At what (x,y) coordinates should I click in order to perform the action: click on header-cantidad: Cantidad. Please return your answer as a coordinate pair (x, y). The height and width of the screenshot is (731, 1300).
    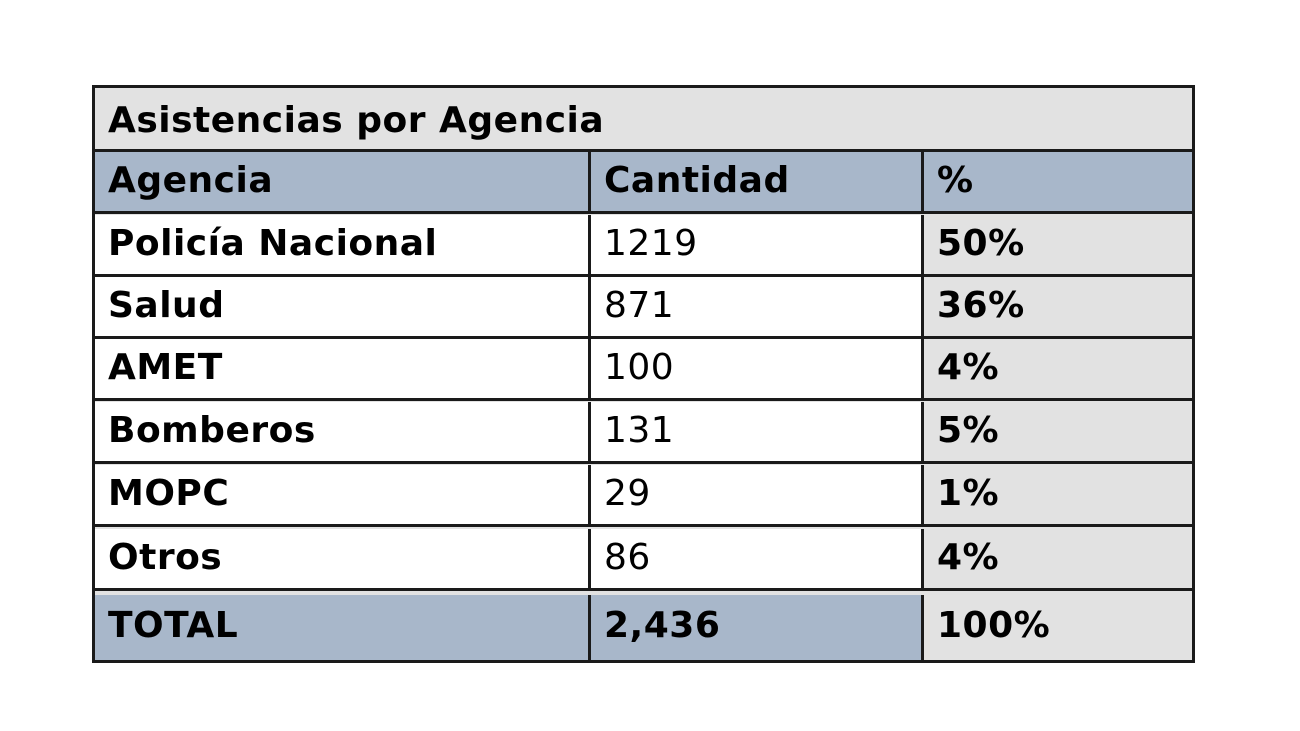
    Looking at the image, I should click on (757, 181).